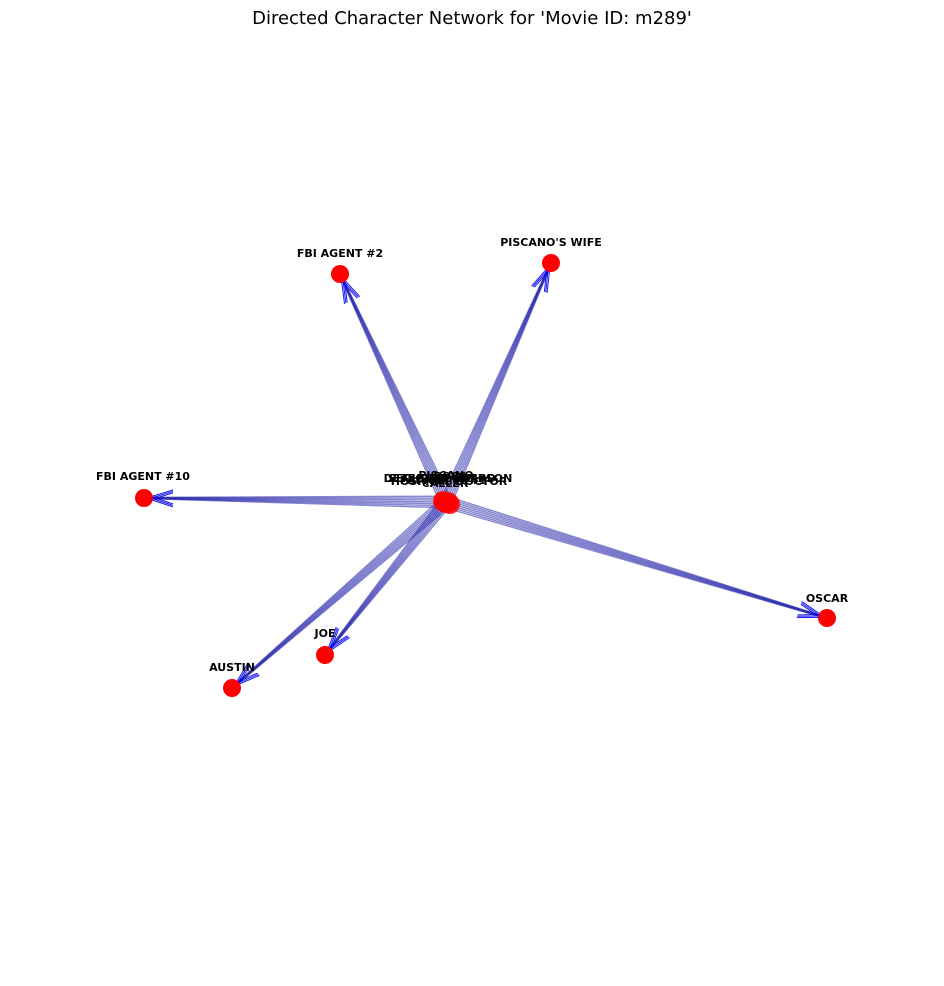 This screenshot has width=944, height=986. I want to click on hub-node, so click(443, 501).